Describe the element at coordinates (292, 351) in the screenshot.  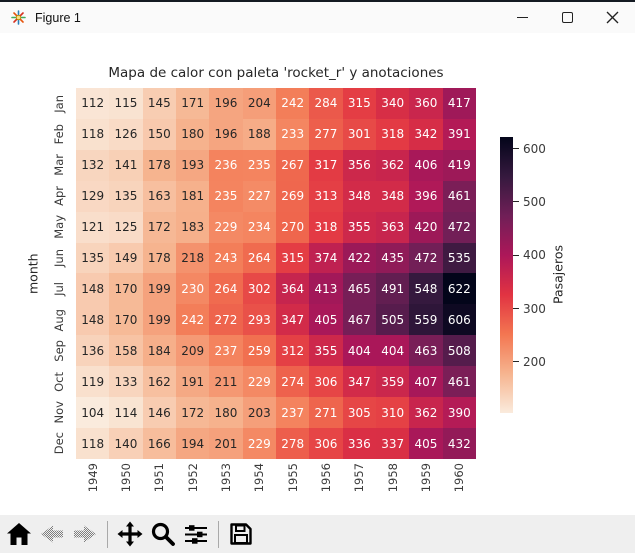
I see `heatmap-cell-Sep-1955: 312` at that location.